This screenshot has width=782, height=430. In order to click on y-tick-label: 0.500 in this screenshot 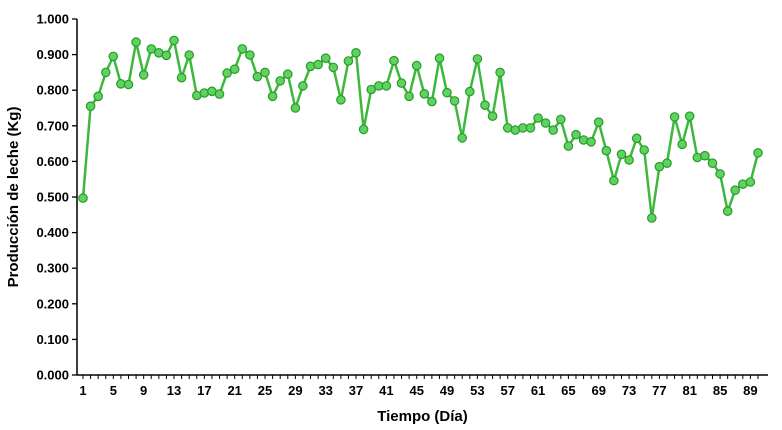, I will do `click(52, 197)`.